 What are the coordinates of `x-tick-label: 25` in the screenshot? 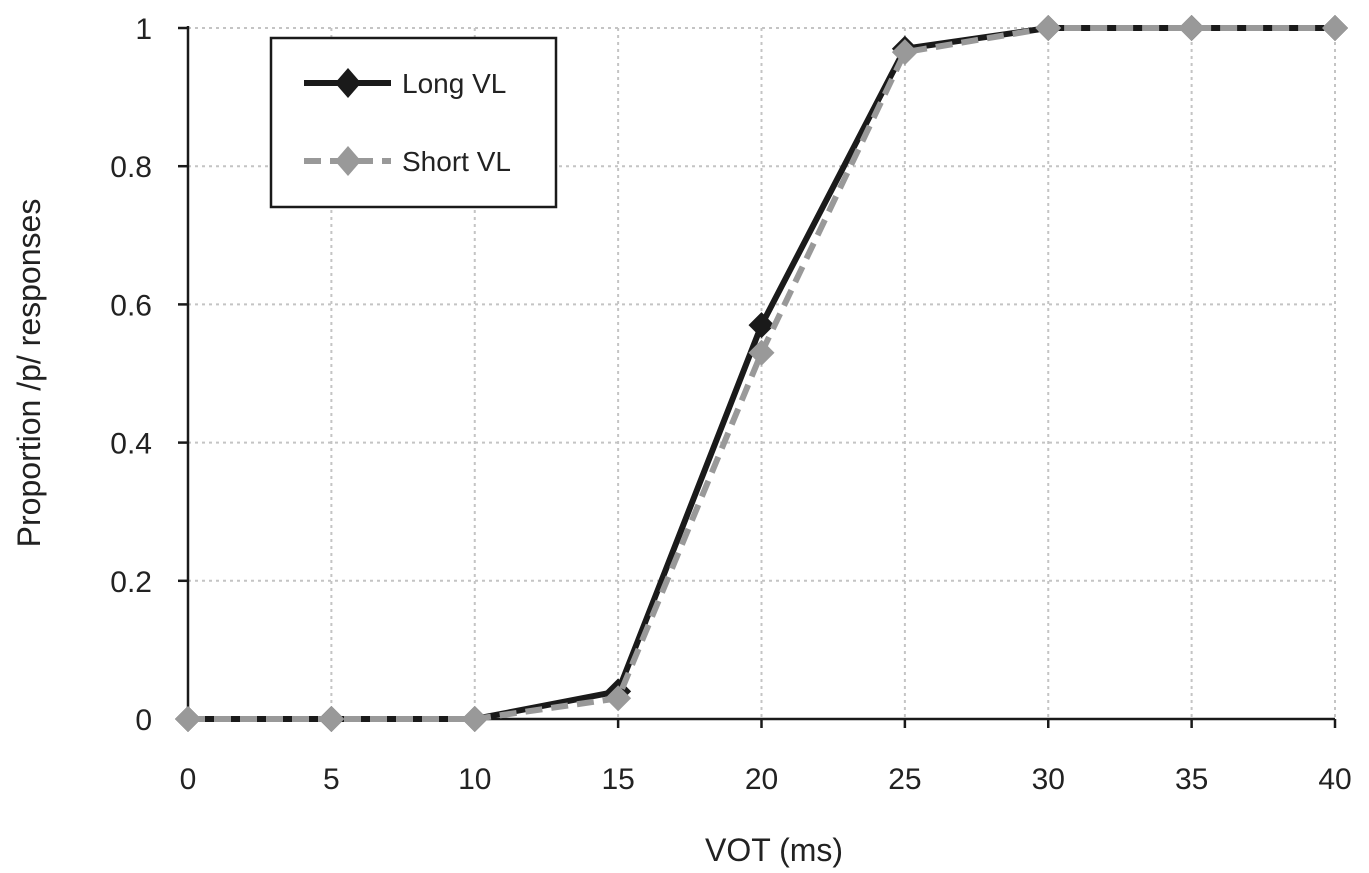 It's located at (904, 779).